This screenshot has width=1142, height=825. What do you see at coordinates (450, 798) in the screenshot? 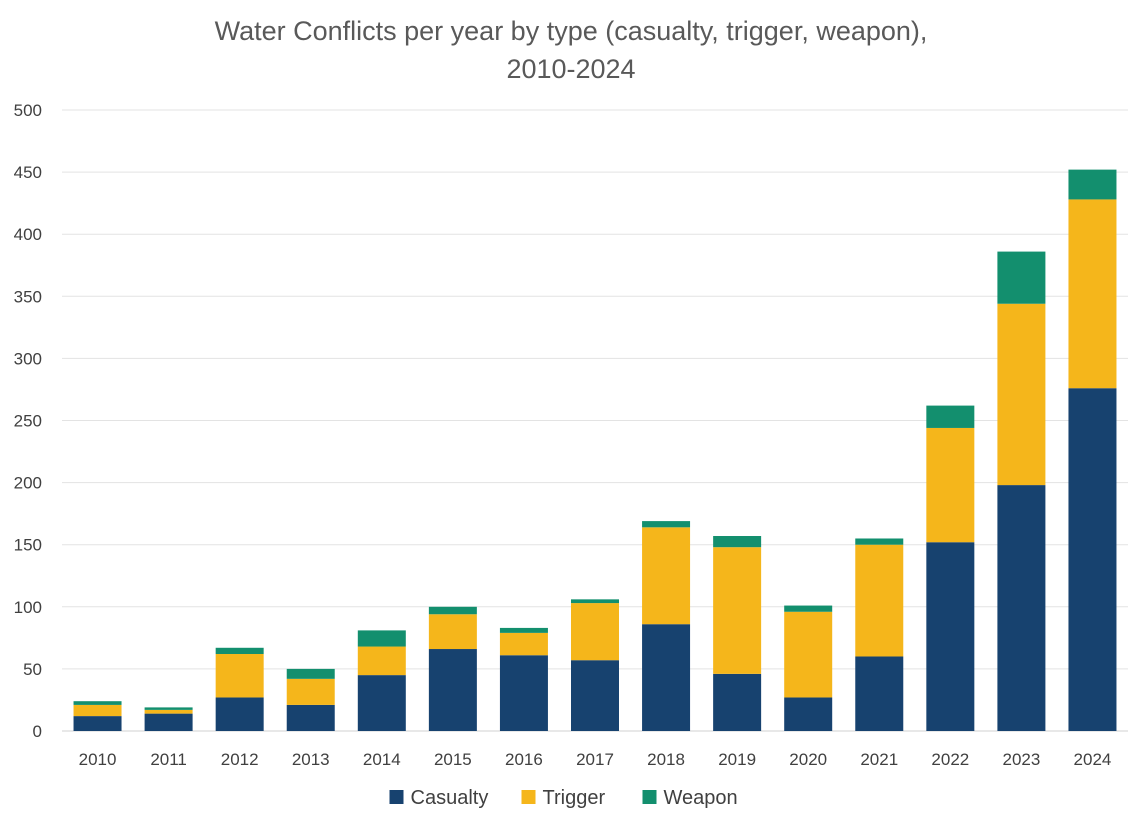
I see `legend-label: Casualty` at bounding box center [450, 798].